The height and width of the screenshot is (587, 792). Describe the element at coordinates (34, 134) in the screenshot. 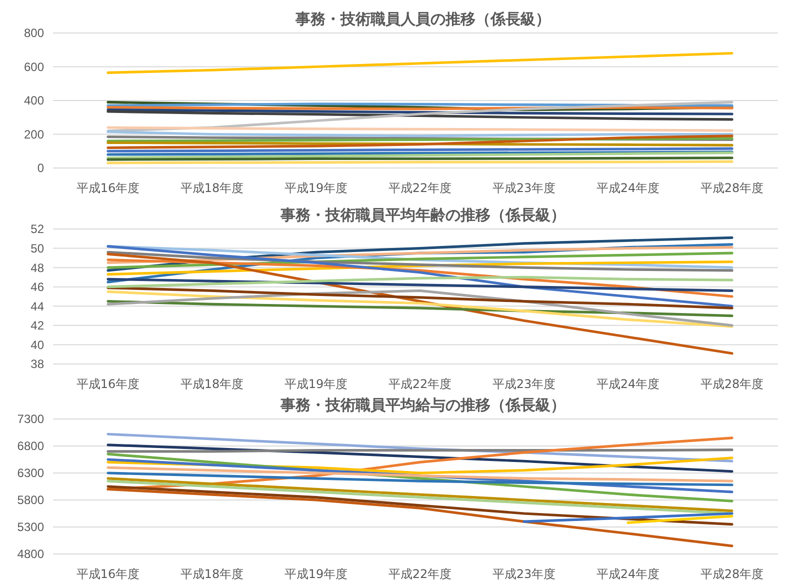

I see `y-tick-label: 200` at that location.